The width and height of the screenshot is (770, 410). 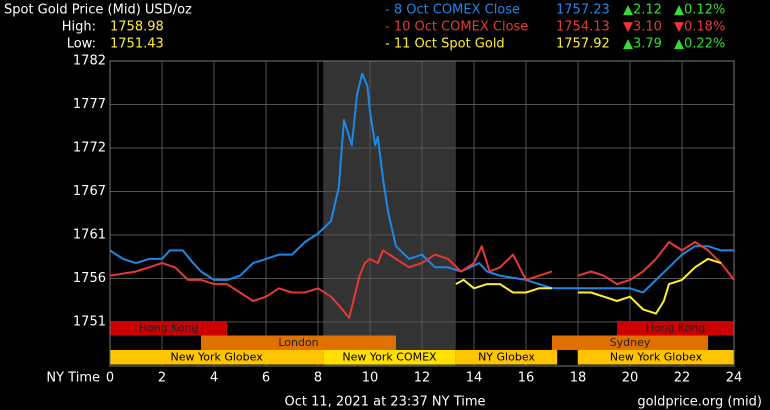 What do you see at coordinates (79, 27) in the screenshot?
I see `high-label: High:` at bounding box center [79, 27].